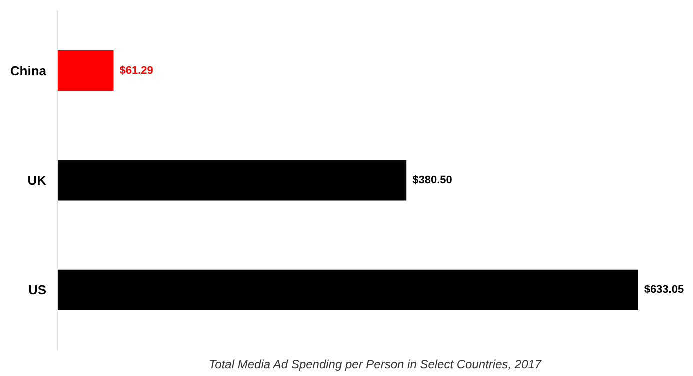  Describe the element at coordinates (38, 180) in the screenshot. I see `y-tick-label: UK` at that location.